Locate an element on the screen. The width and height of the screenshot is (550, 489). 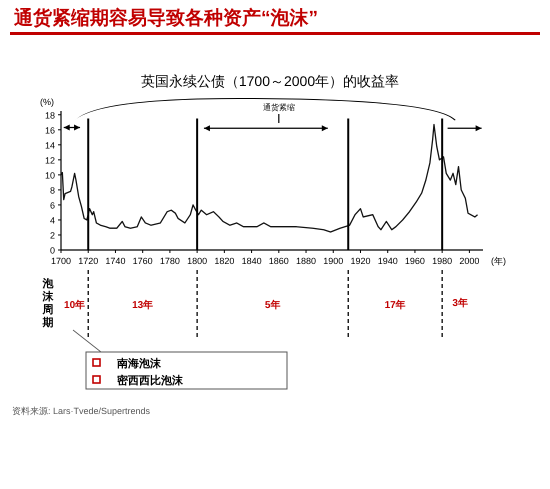
annotation: 通货紧缩 is located at coordinates (278, 107).